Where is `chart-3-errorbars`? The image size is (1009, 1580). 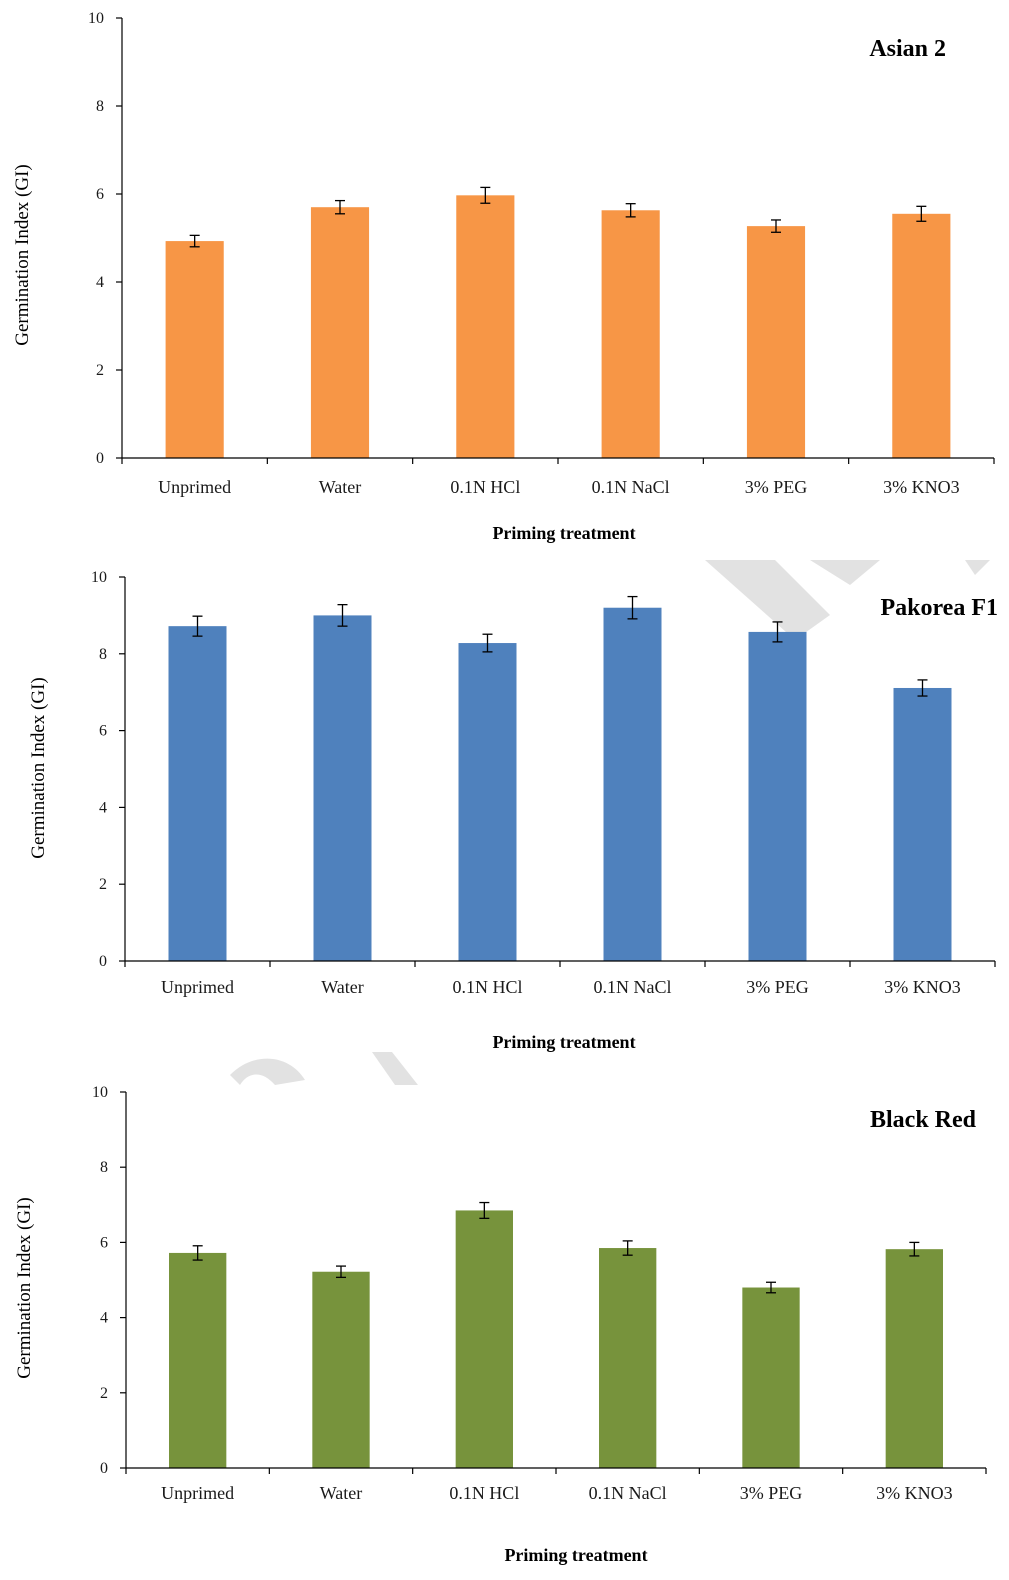 chart-3-errorbars is located at coordinates (556, 1247).